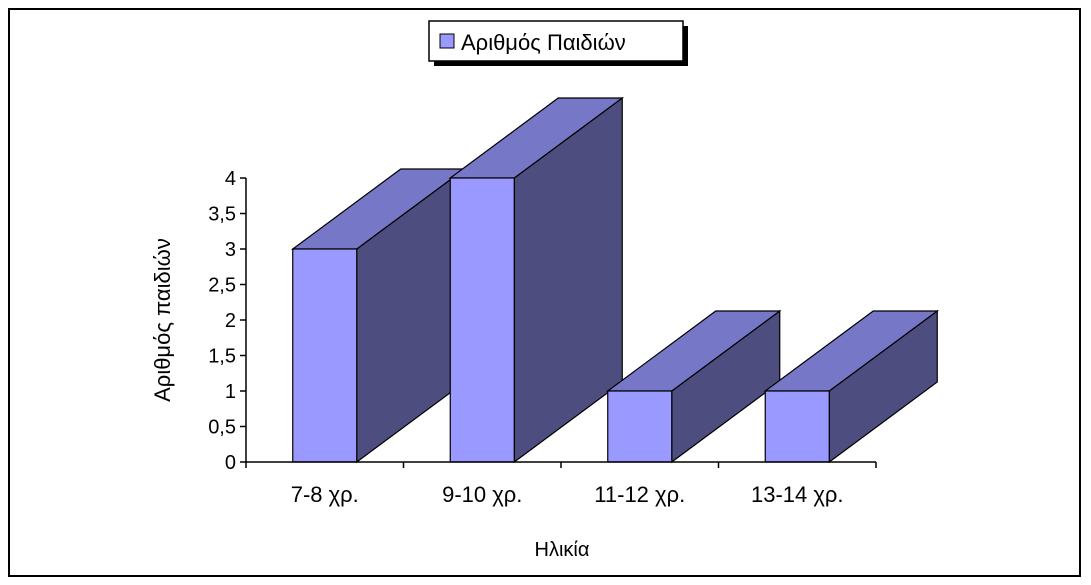  I want to click on x-tick-label: 9-10 χρ., so click(482, 494).